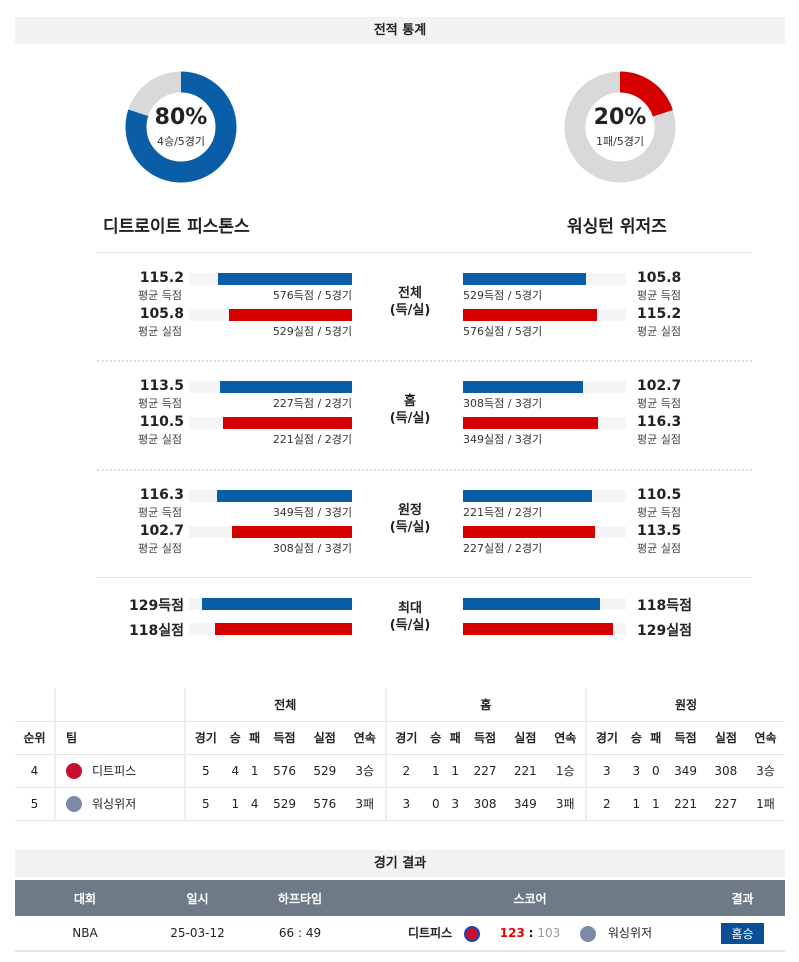 The image size is (799, 962). Describe the element at coordinates (725, 804) in the screenshot. I see `stat-cell: 227` at that location.